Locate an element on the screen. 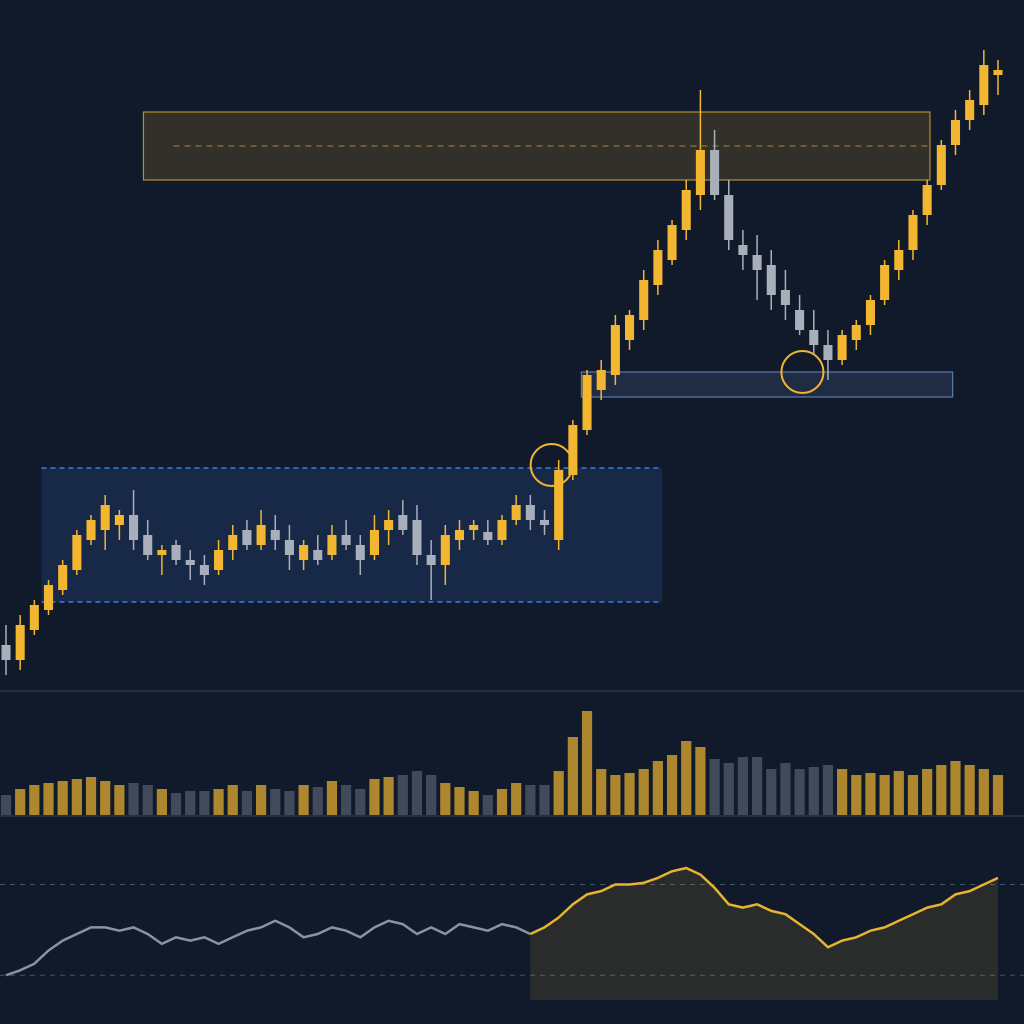  highlight-ring is located at coordinates (802, 372).